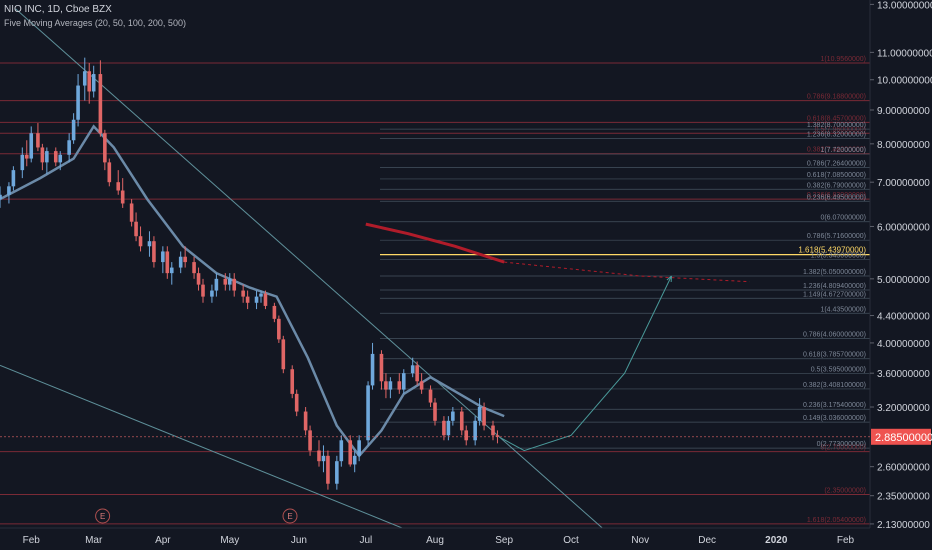  What do you see at coordinates (669, 278) in the screenshot?
I see `projection-arrowhead` at bounding box center [669, 278].